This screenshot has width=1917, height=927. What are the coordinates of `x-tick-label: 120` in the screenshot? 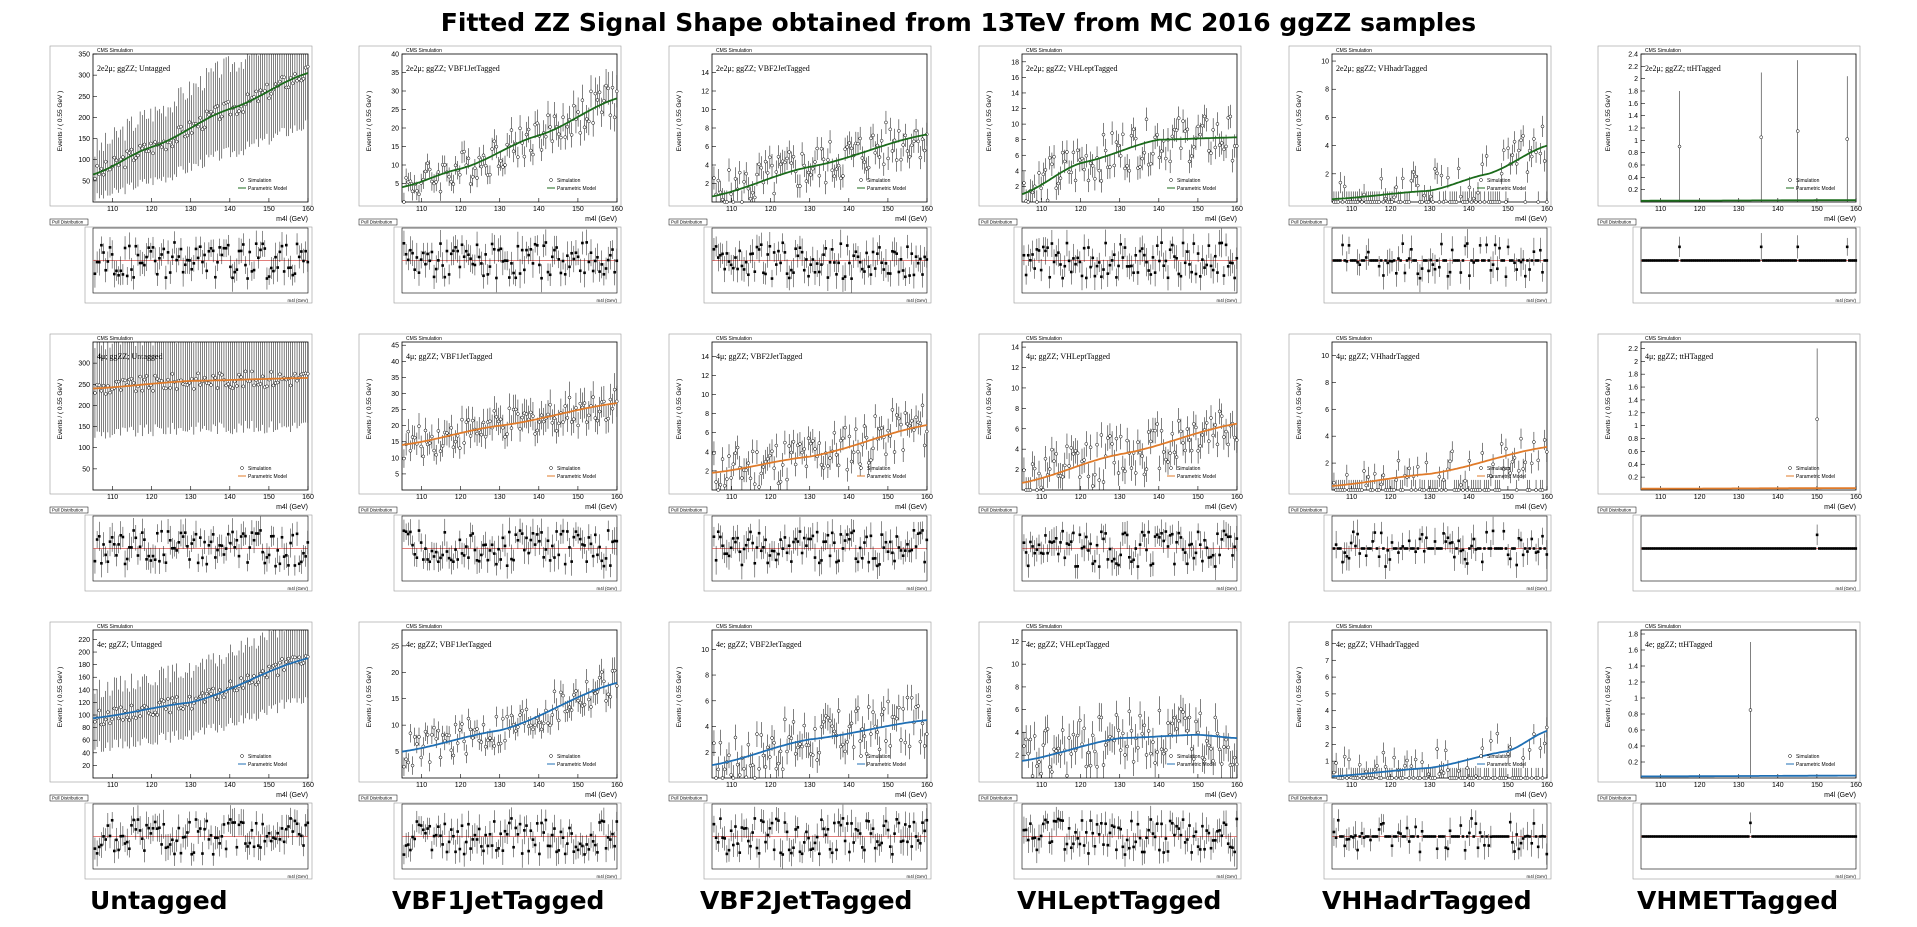 It's located at (1700, 497).